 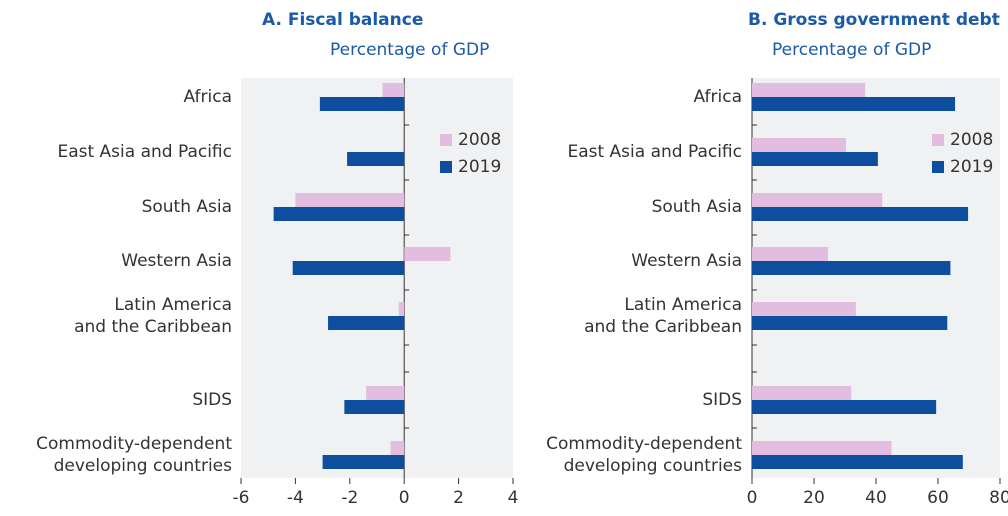 I want to click on x-tick-label: 2, so click(x=458, y=498).